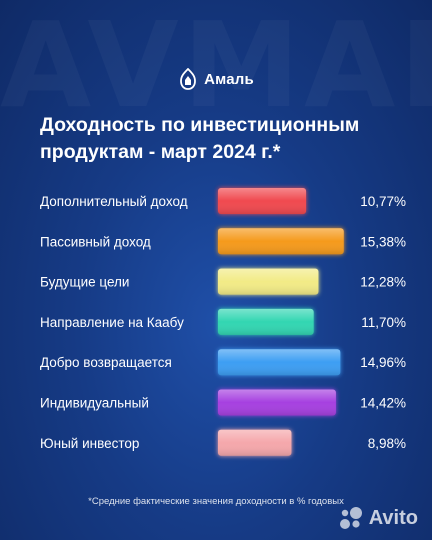 The width and height of the screenshot is (432, 540). I want to click on value-label: 11,70%, so click(383, 322).